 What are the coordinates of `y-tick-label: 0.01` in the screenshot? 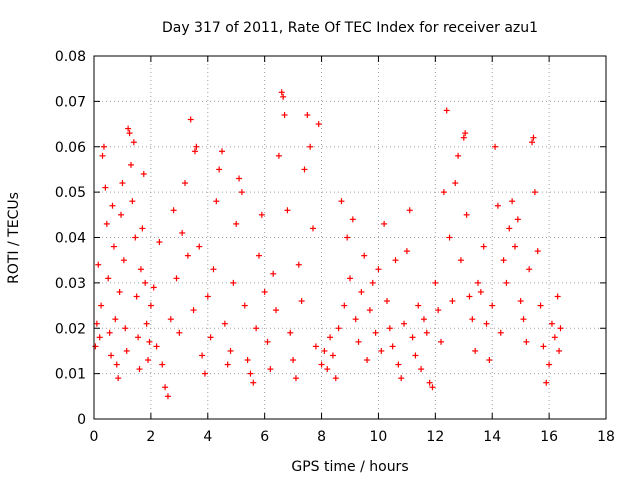 It's located at (70, 375).